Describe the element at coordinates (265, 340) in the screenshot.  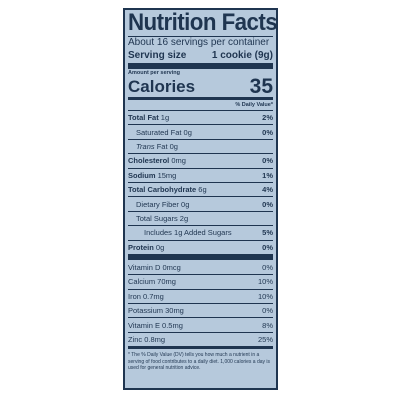
I see `vitamin-dv: 25%` at that location.